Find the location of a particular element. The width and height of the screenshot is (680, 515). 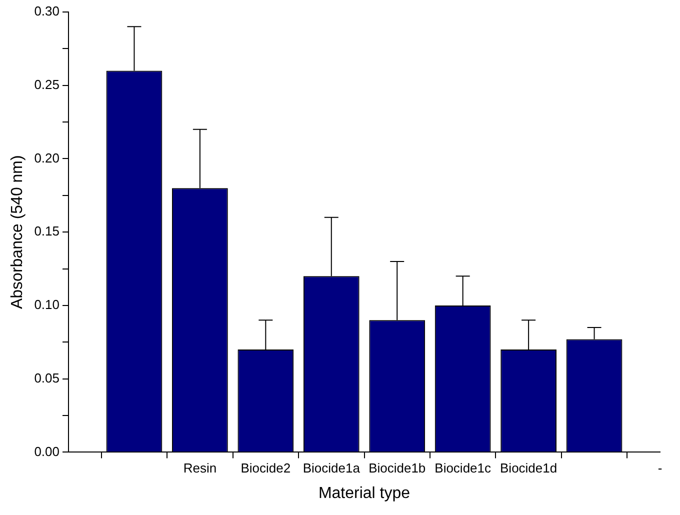

x-tick-label: Biocide1d is located at coordinates (529, 468).